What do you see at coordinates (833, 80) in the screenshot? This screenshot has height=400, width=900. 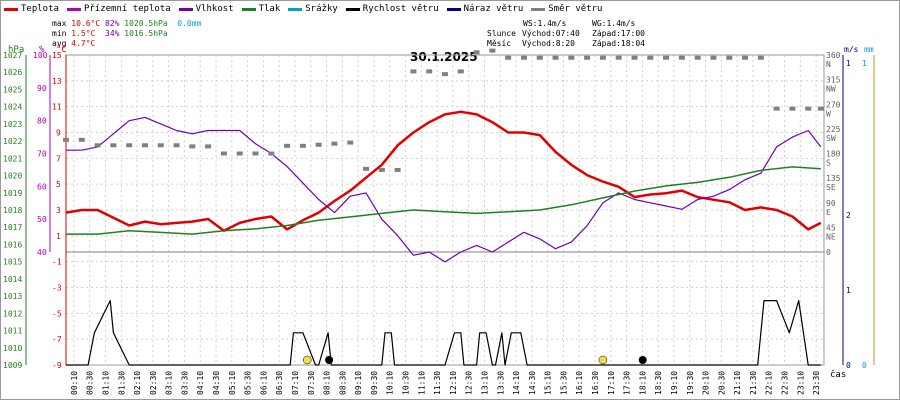 I see `axis-dir-tick: 315` at bounding box center [833, 80].